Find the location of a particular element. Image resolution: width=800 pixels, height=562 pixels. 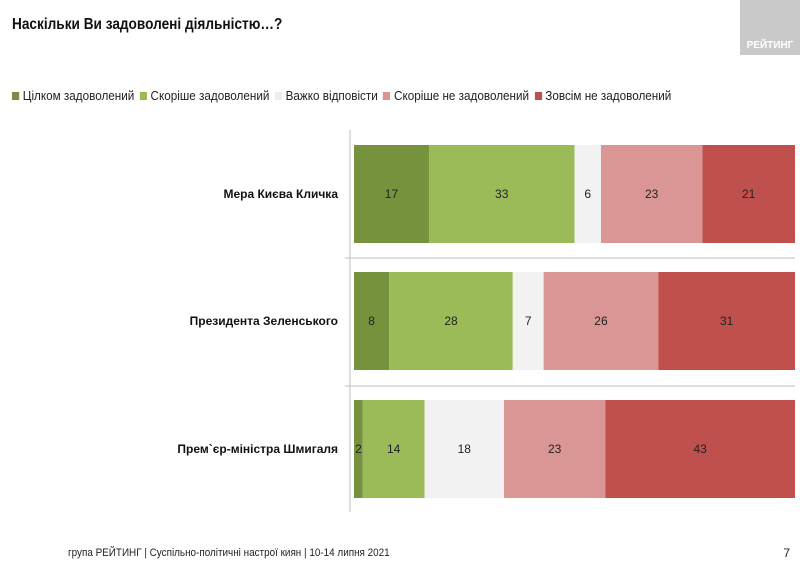

legend-item: Зовсім не задоволений is located at coordinates (602, 95).